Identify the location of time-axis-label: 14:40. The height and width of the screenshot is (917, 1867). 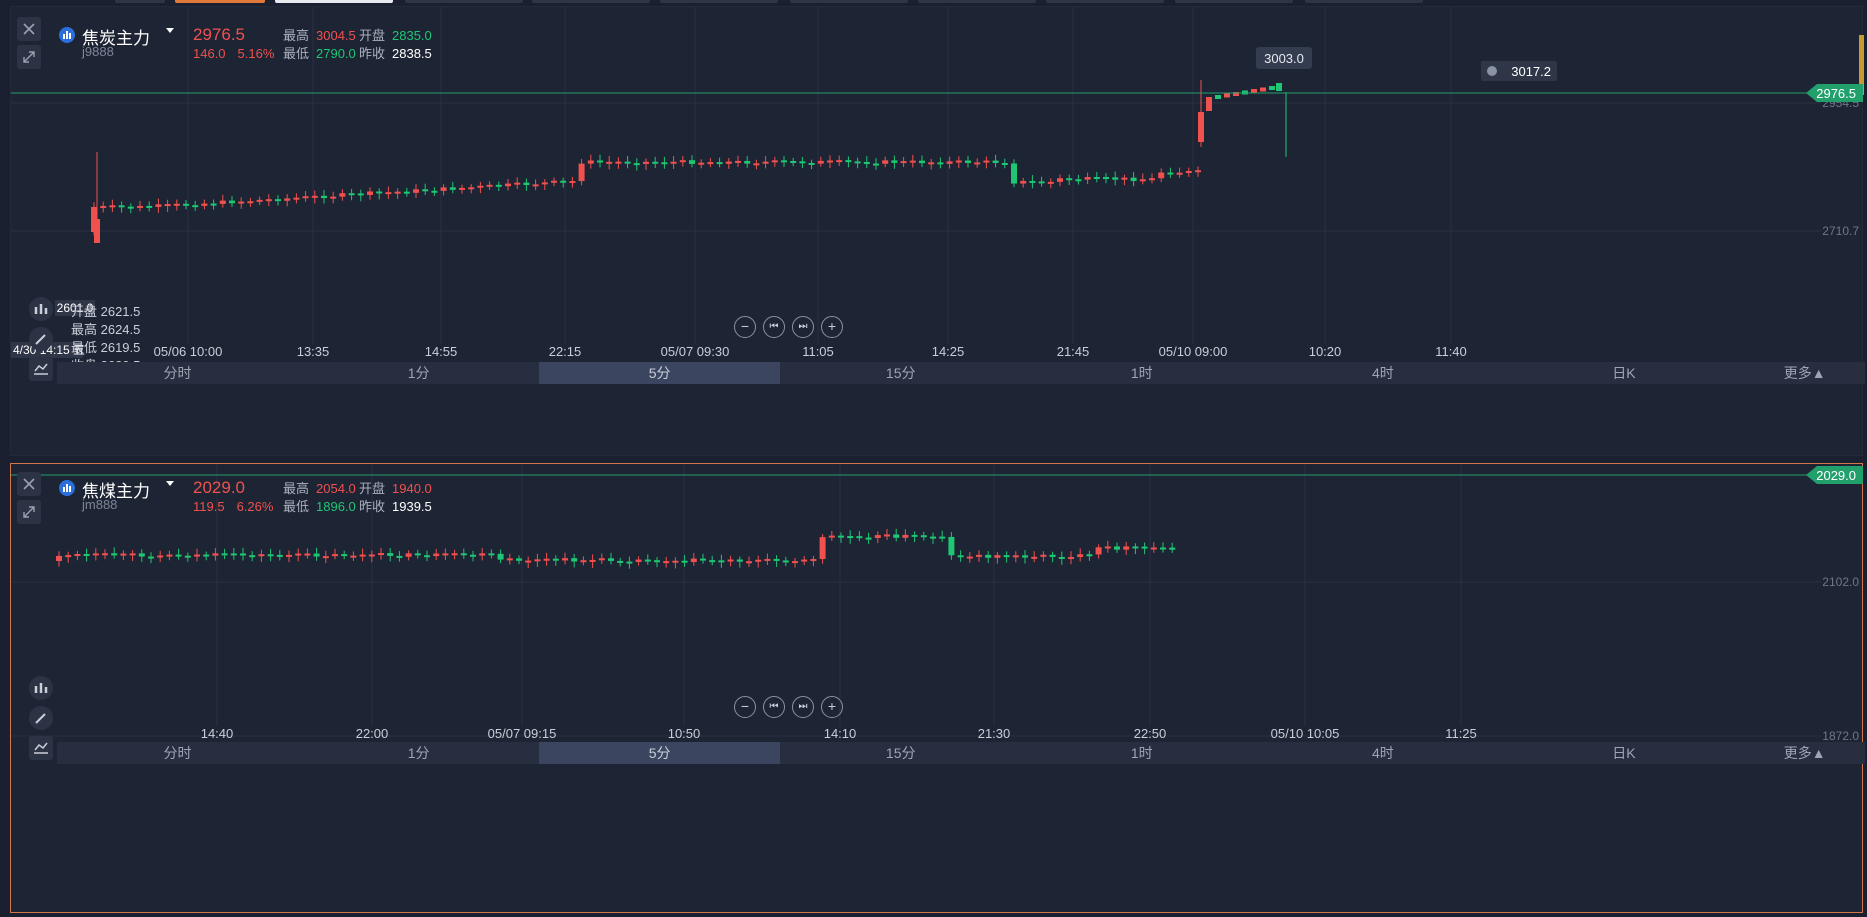
(217, 733).